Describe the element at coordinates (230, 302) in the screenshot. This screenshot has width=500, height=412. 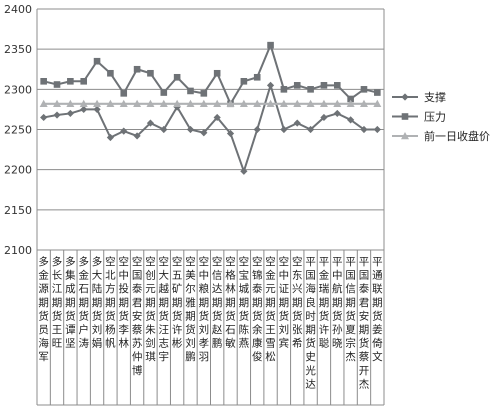
I see `x-category-label: 空格林期货石敏` at that location.